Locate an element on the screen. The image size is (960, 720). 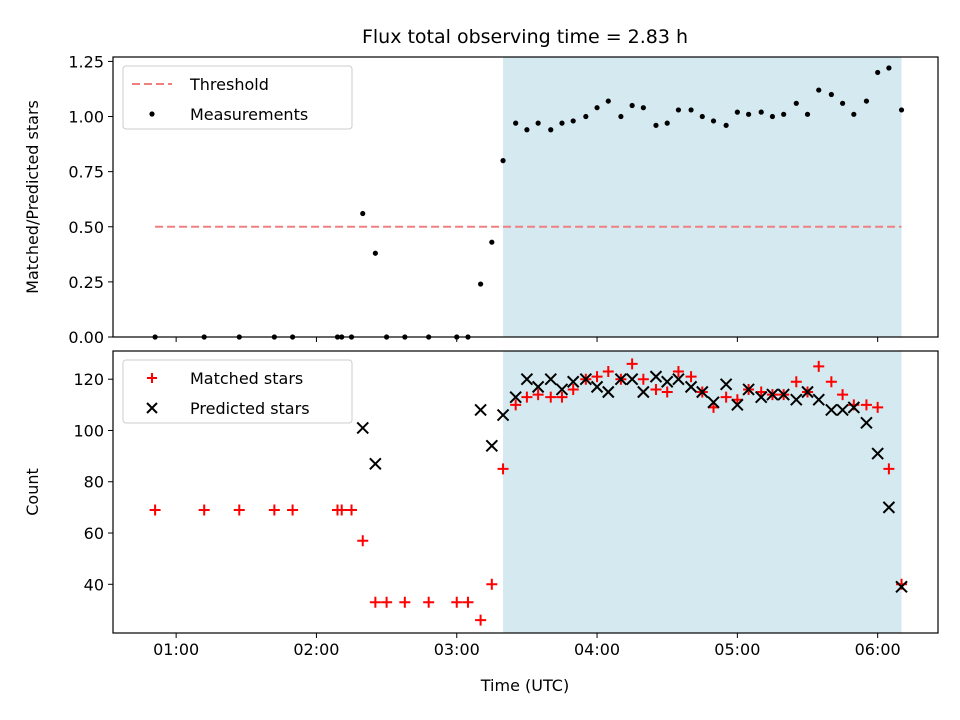
x-tick-label: 01:00 is located at coordinates (176, 649).